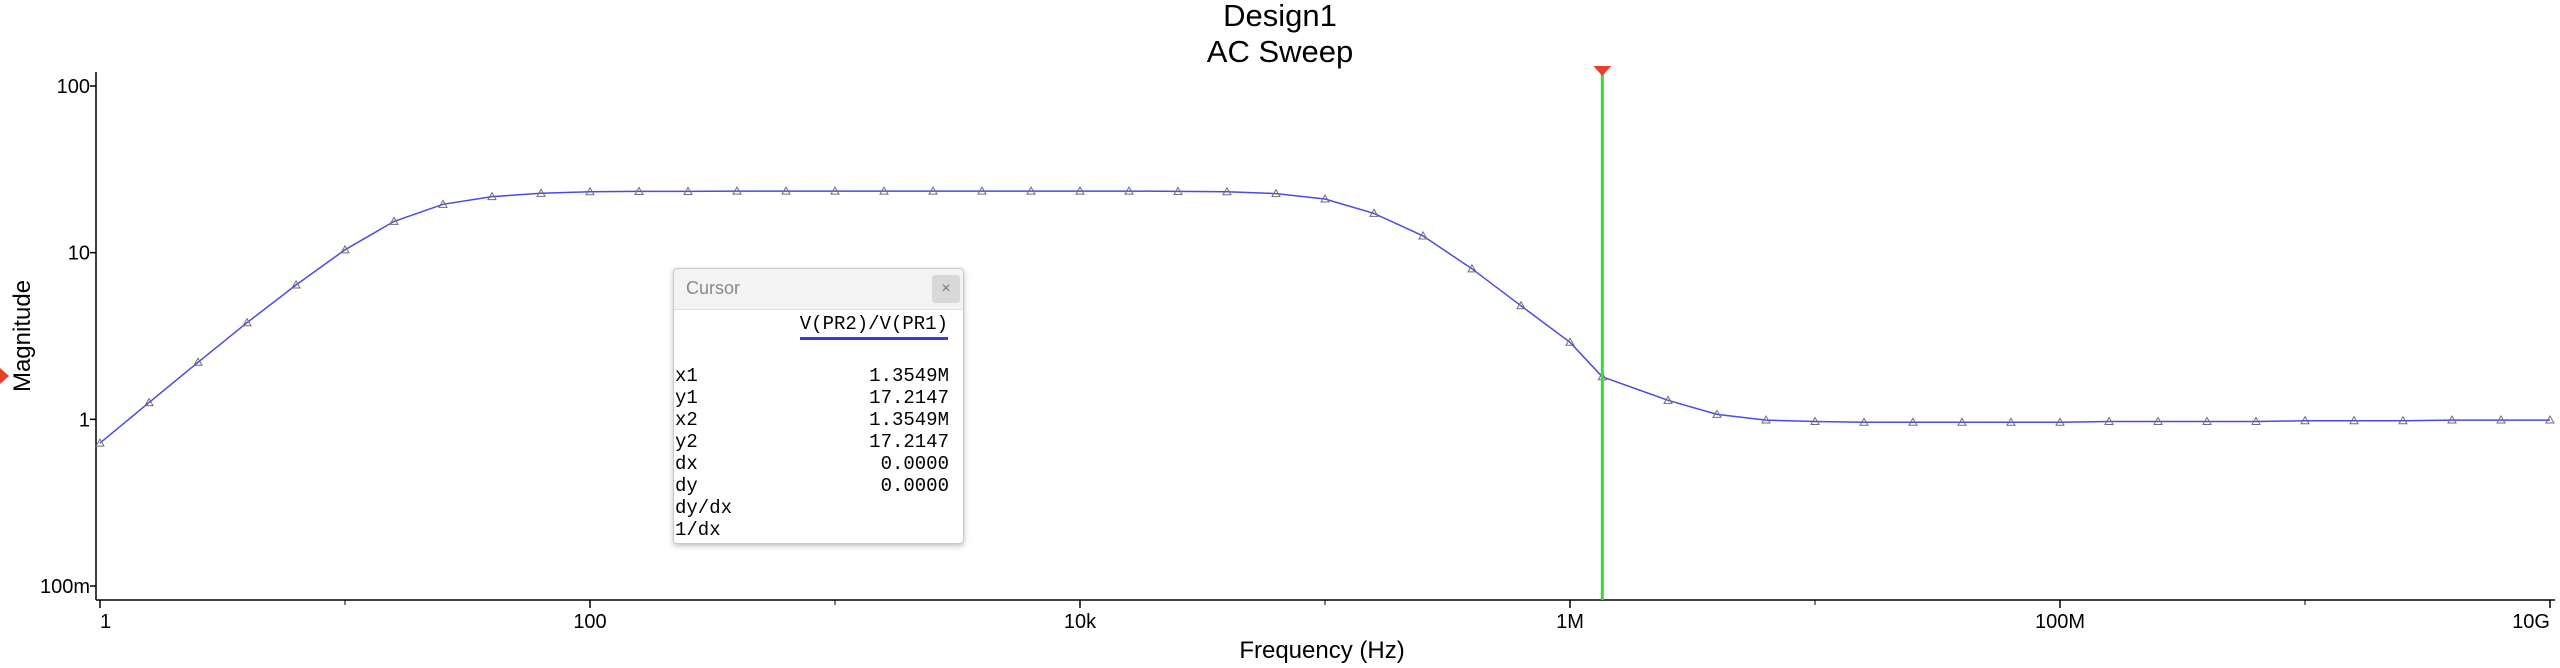 The image size is (2560, 668). I want to click on cursor-row-key: dy/dx, so click(704, 508).